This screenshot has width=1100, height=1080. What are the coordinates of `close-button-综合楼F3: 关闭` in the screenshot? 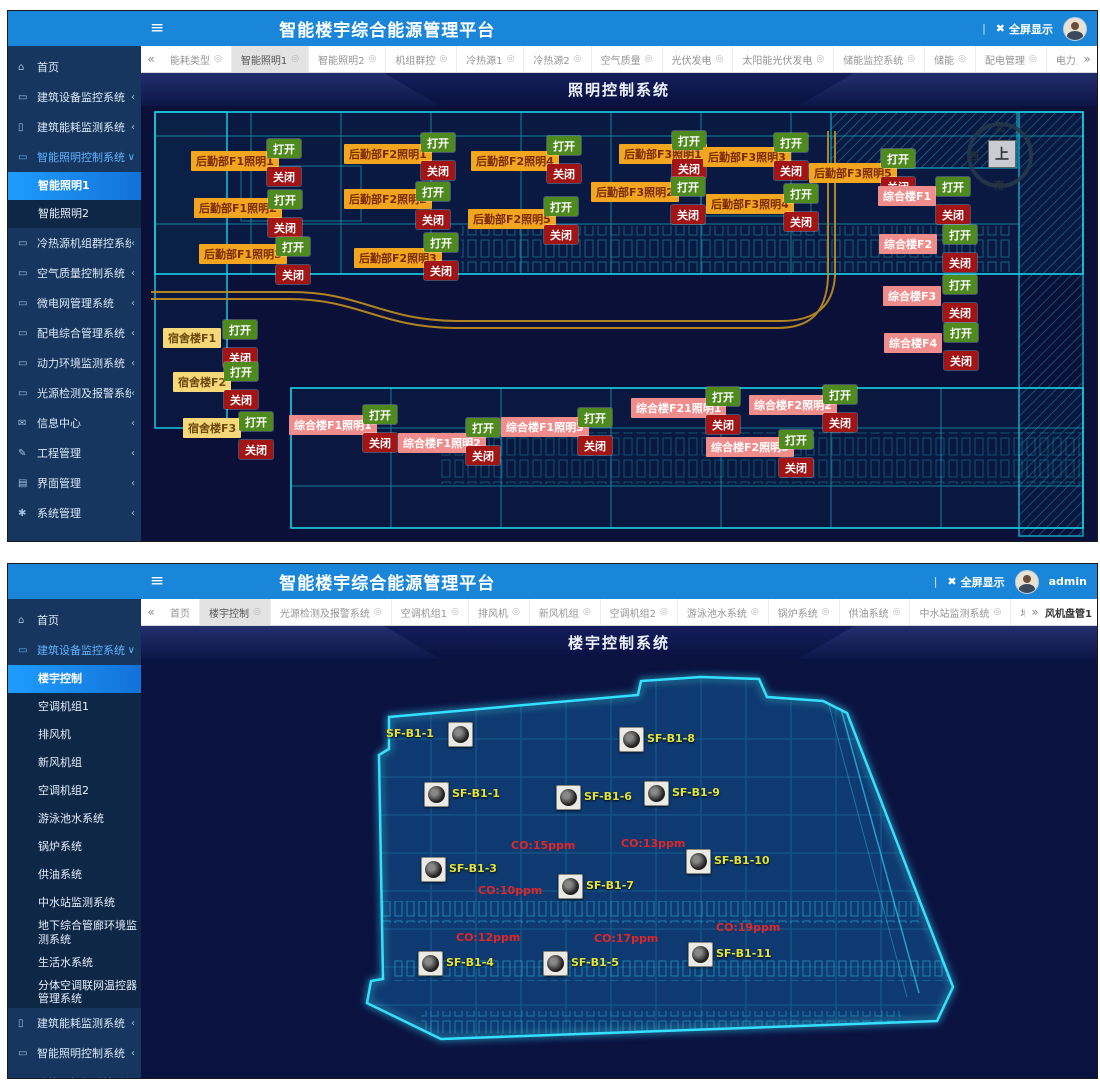 It's located at (960, 312).